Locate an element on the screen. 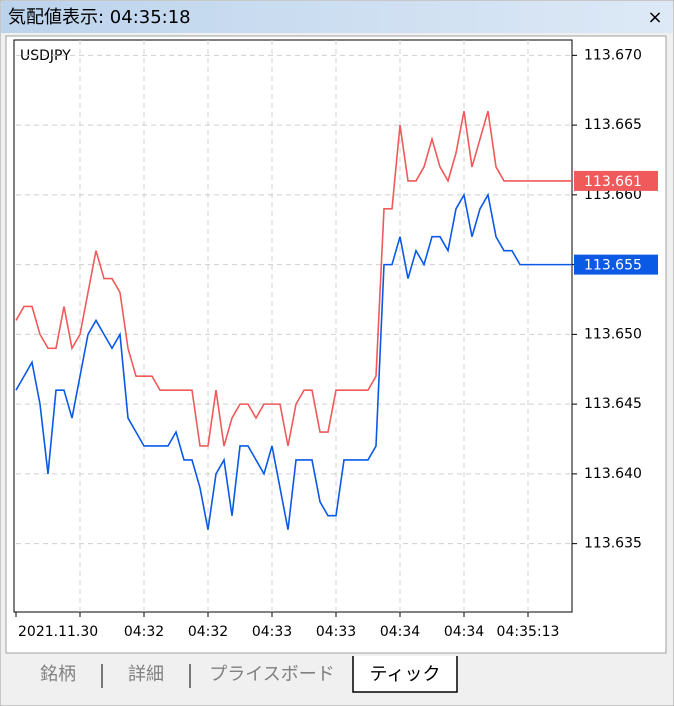 The height and width of the screenshot is (706, 674). close-button: × is located at coordinates (654, 17).